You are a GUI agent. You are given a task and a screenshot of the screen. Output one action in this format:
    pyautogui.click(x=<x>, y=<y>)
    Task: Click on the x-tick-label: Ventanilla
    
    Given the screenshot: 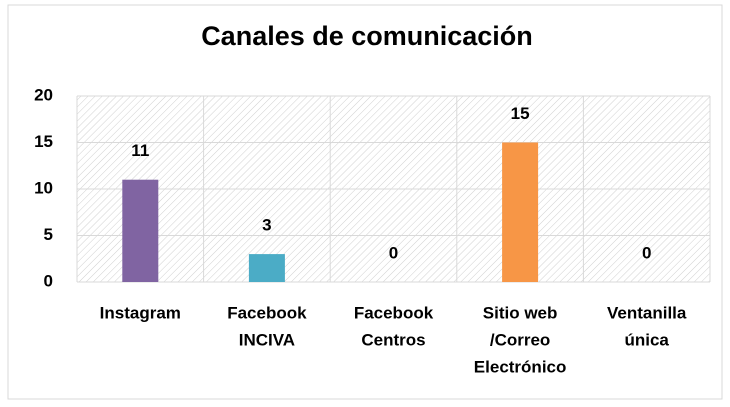 What is the action you would take?
    pyautogui.click(x=647, y=312)
    